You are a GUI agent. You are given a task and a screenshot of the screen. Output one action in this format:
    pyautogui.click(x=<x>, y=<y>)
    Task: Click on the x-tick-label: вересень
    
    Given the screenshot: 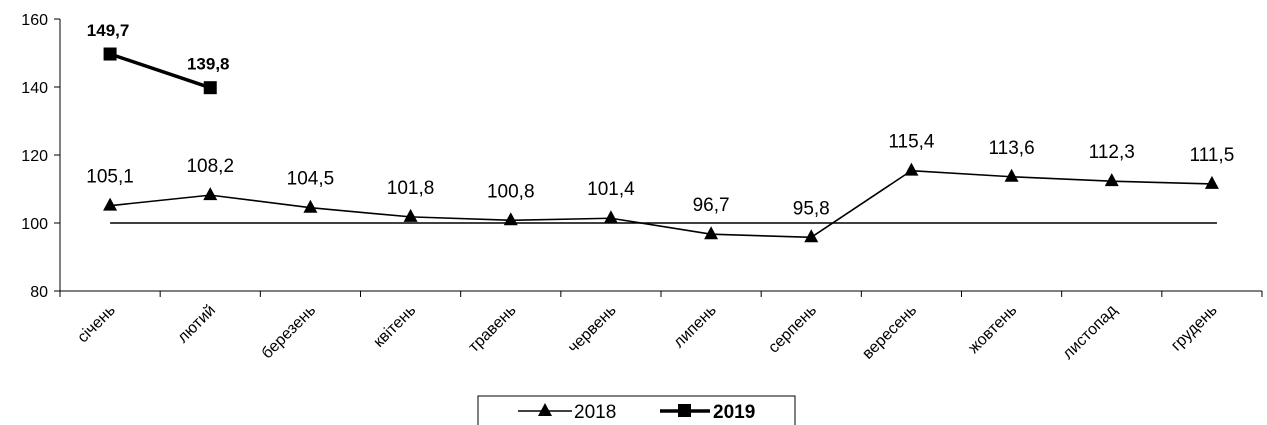 What is the action you would take?
    pyautogui.click(x=889, y=332)
    